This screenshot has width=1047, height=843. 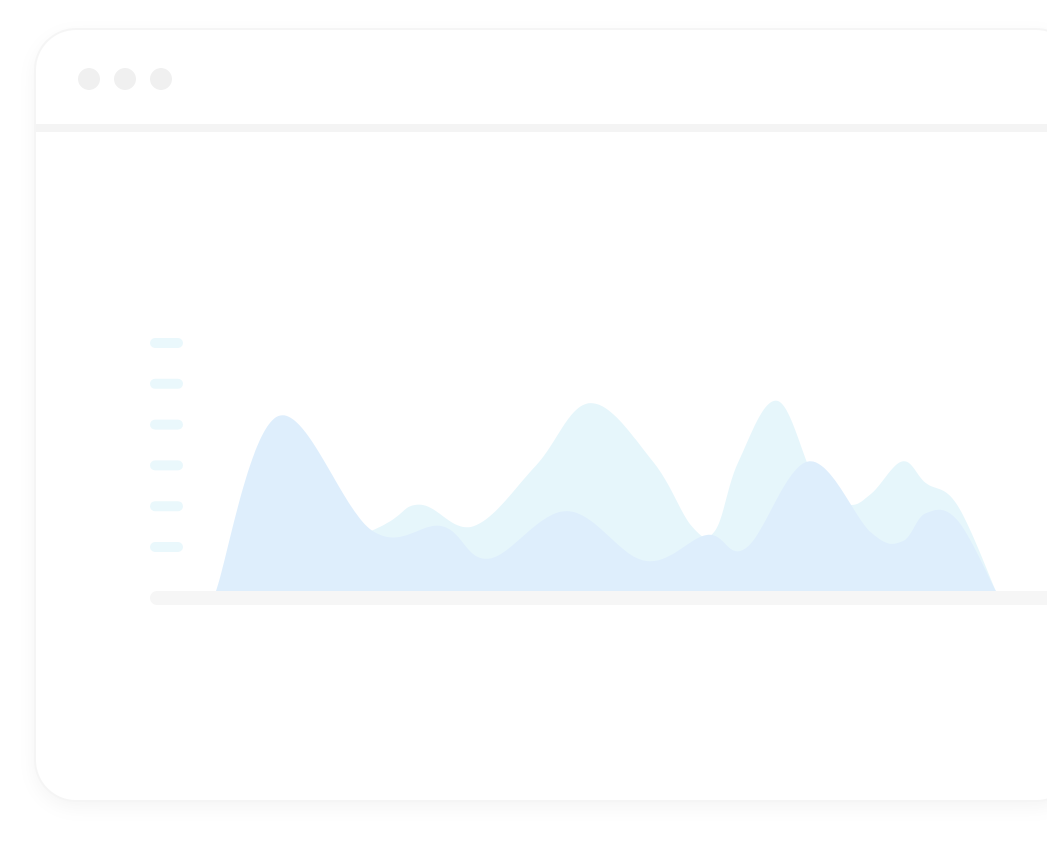 I want to click on chart-baseline, so click(x=598, y=598).